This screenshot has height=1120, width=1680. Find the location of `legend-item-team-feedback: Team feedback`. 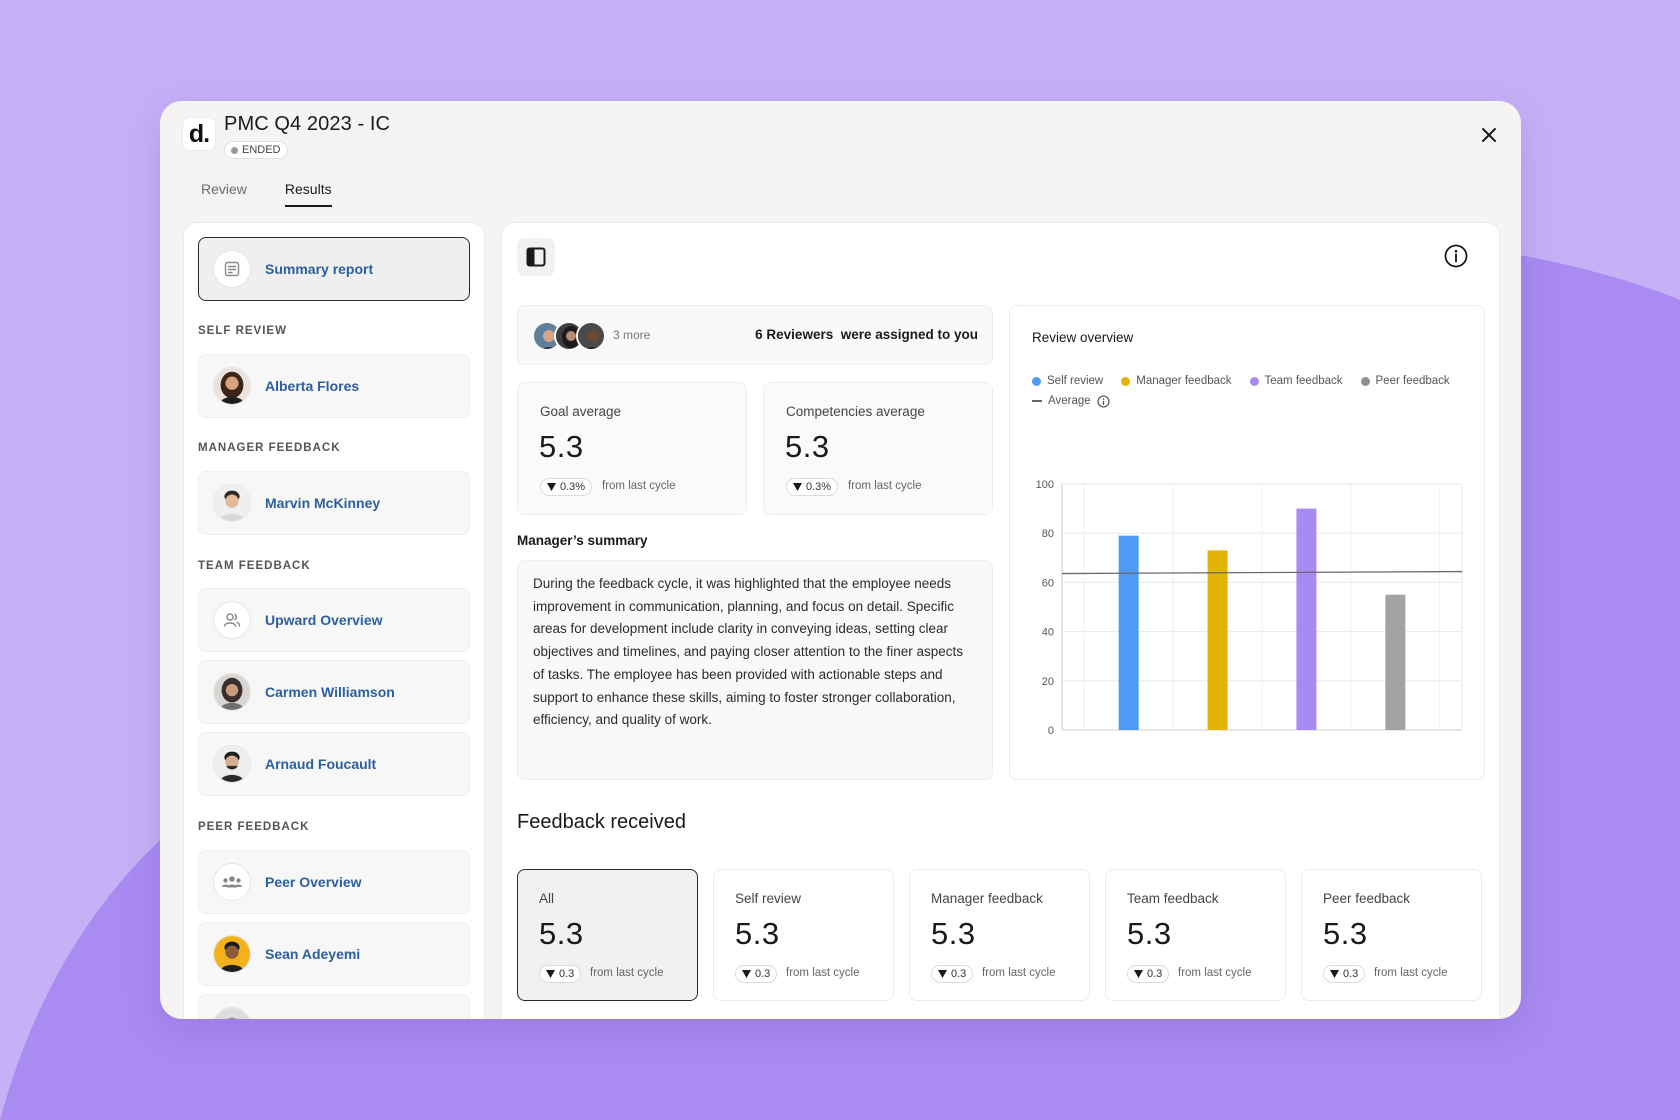

legend-item-team-feedback: Team feedback is located at coordinates (1296, 381).